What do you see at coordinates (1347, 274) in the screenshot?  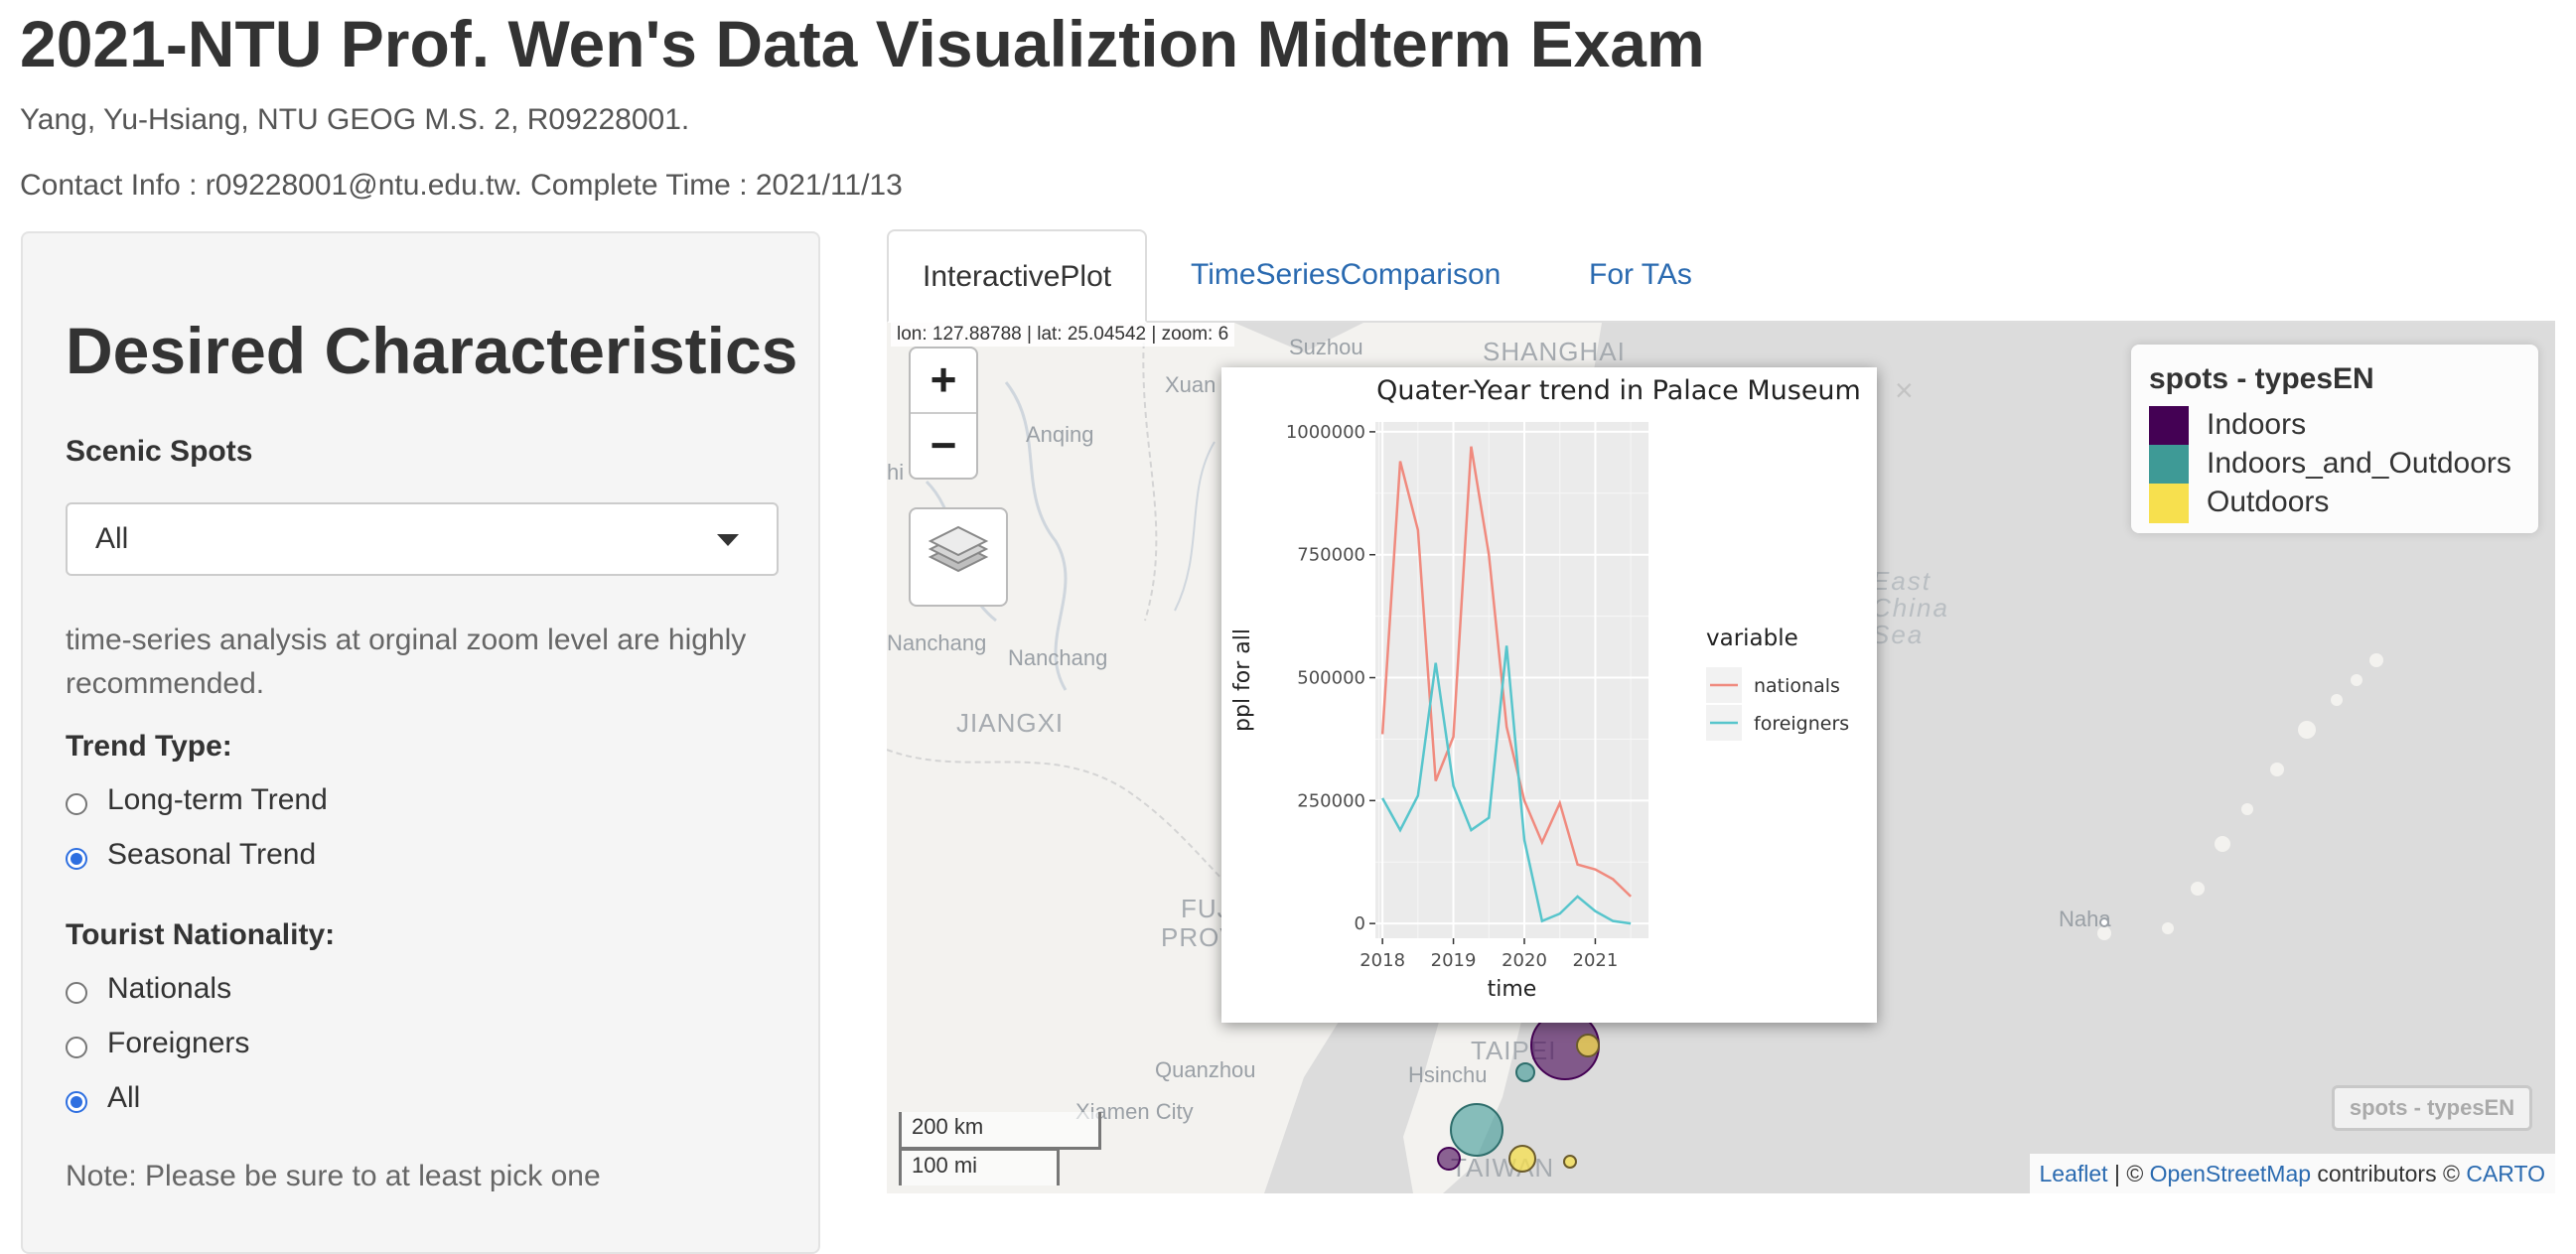 I see `tab-time-series-comparison: TimeSeriesComparison` at bounding box center [1347, 274].